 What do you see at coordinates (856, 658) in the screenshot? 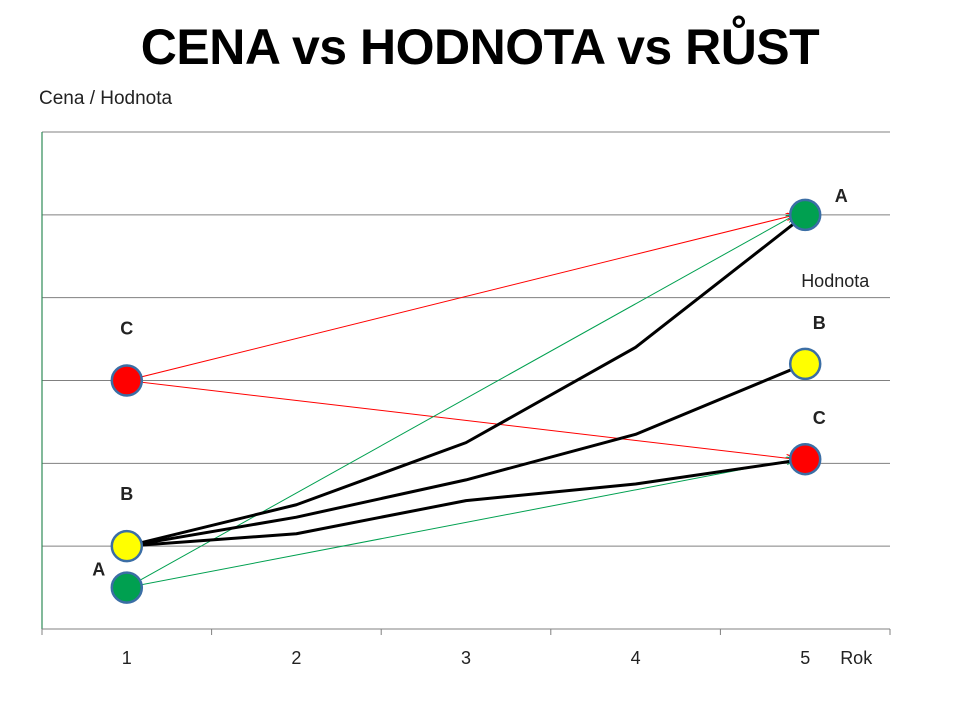
I see `x-axis-label: Rok` at bounding box center [856, 658].